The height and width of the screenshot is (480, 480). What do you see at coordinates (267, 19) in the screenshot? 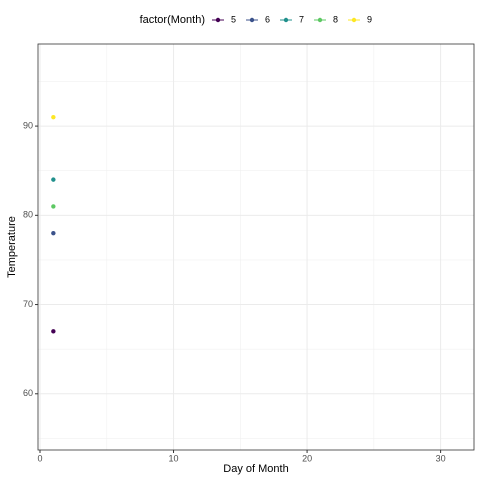
I see `legend-label: 6` at bounding box center [267, 19].